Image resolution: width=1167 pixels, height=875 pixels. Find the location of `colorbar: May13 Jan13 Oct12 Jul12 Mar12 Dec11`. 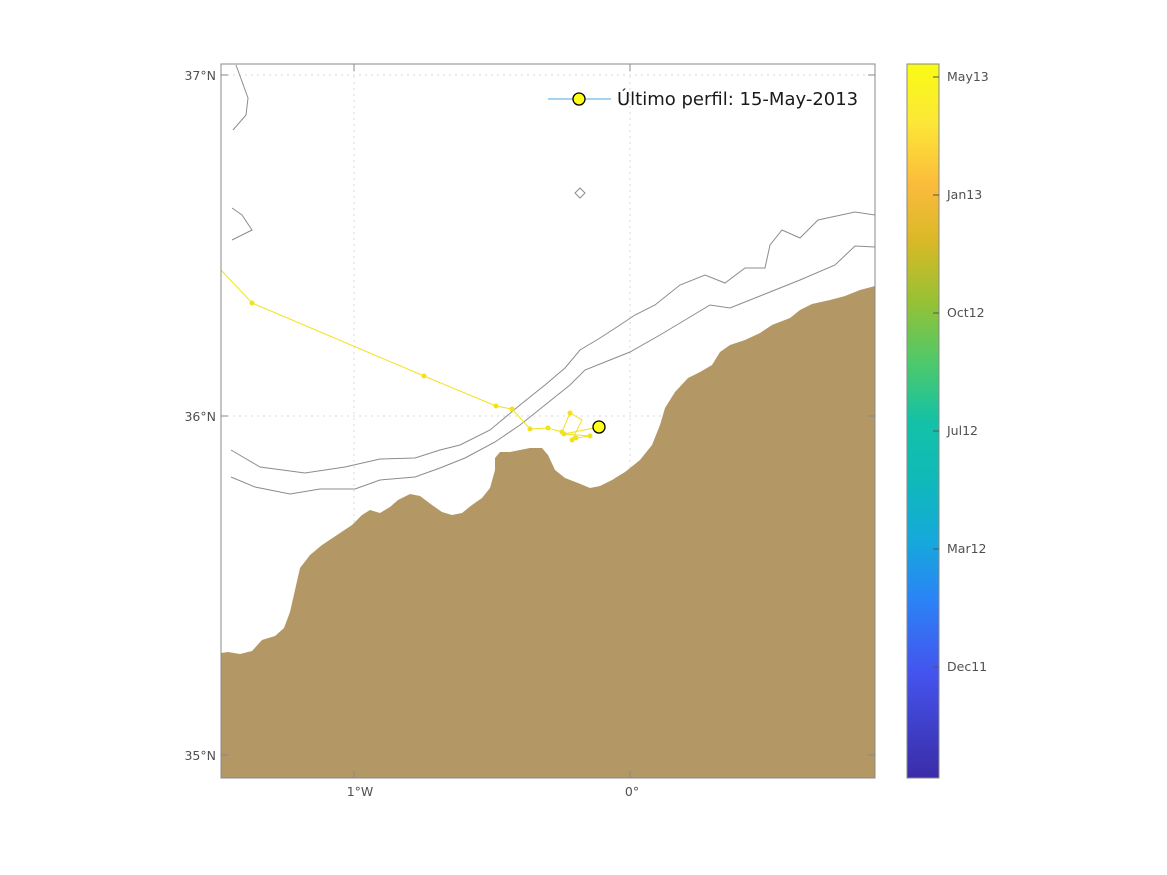

colorbar: May13 Jan13 Oct12 Jul12 Mar12 Dec11 is located at coordinates (947, 421).